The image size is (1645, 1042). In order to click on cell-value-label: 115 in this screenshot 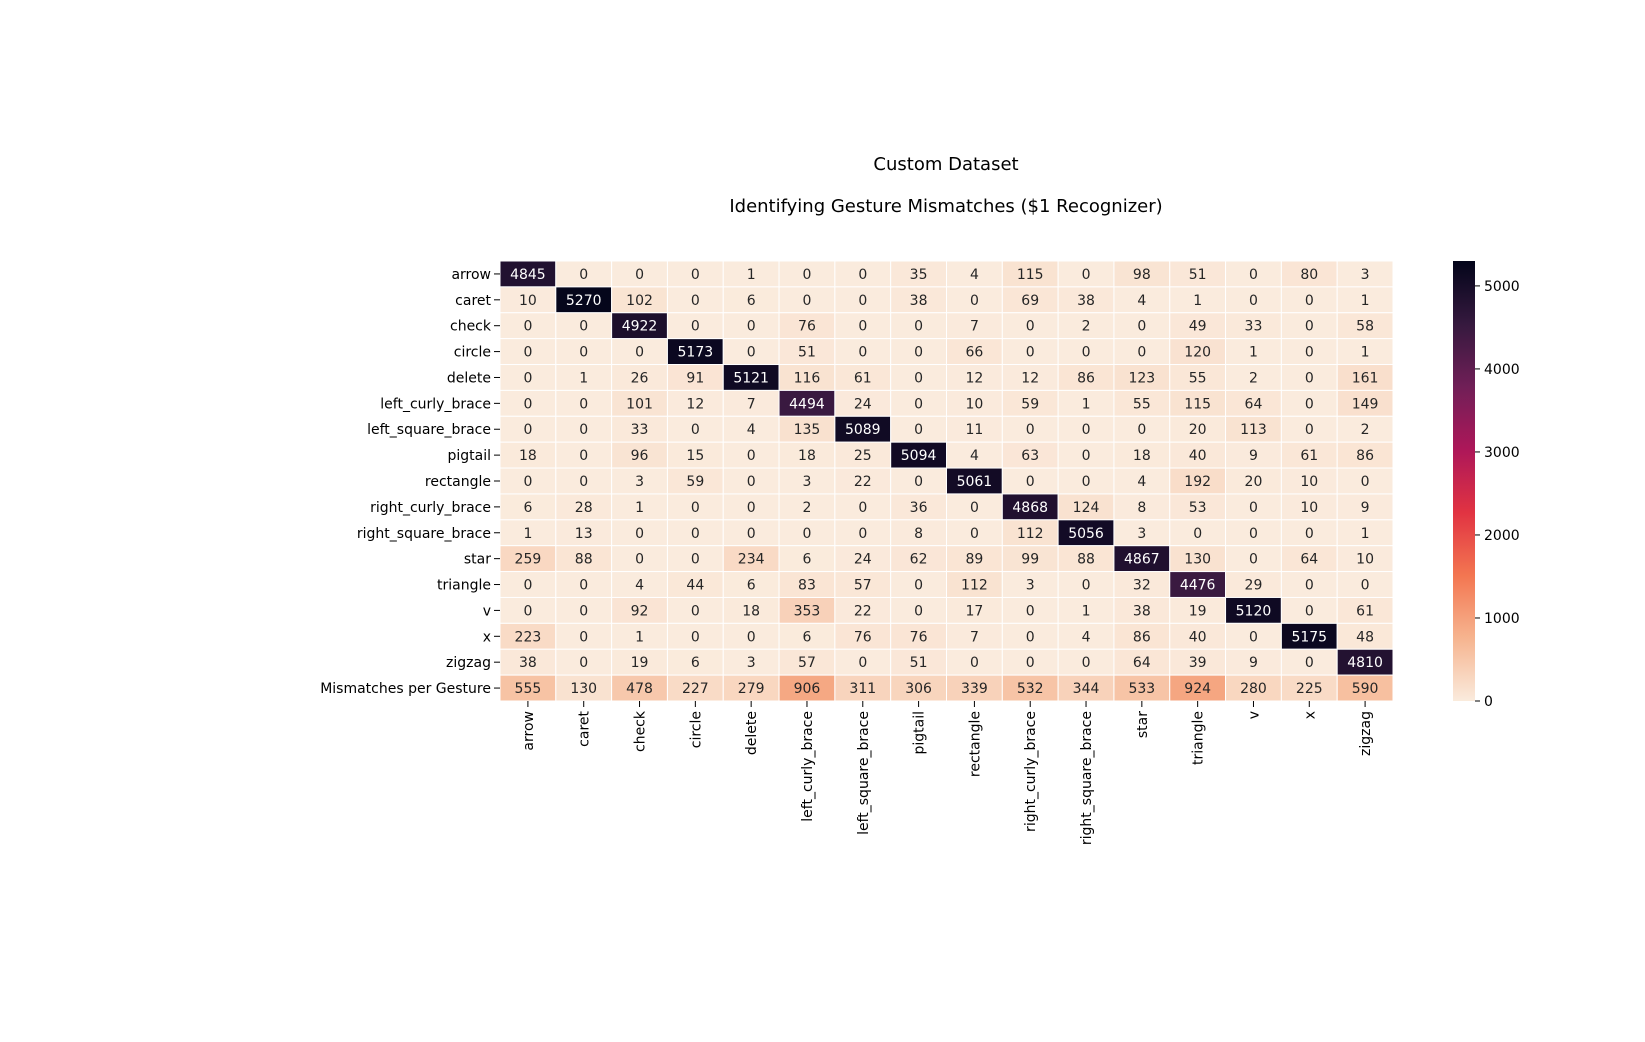, I will do `click(1030, 275)`.